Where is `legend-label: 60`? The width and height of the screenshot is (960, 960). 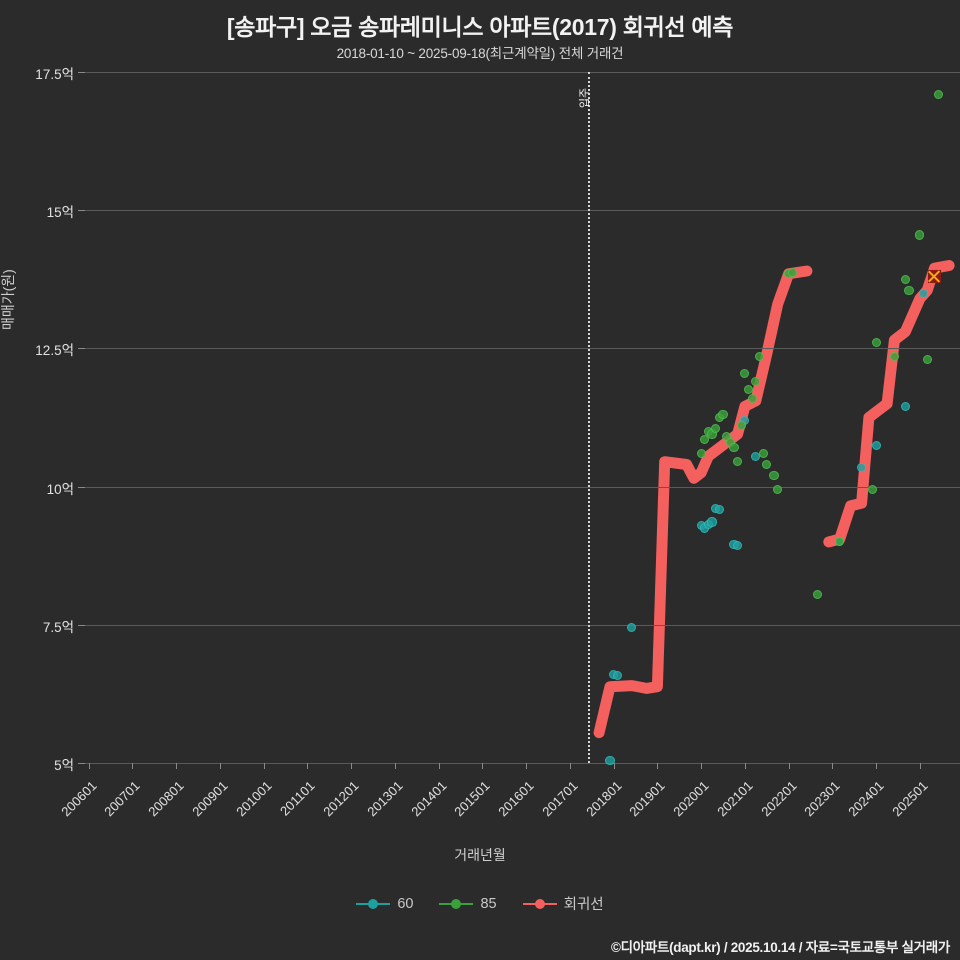 legend-label: 60 is located at coordinates (405, 903).